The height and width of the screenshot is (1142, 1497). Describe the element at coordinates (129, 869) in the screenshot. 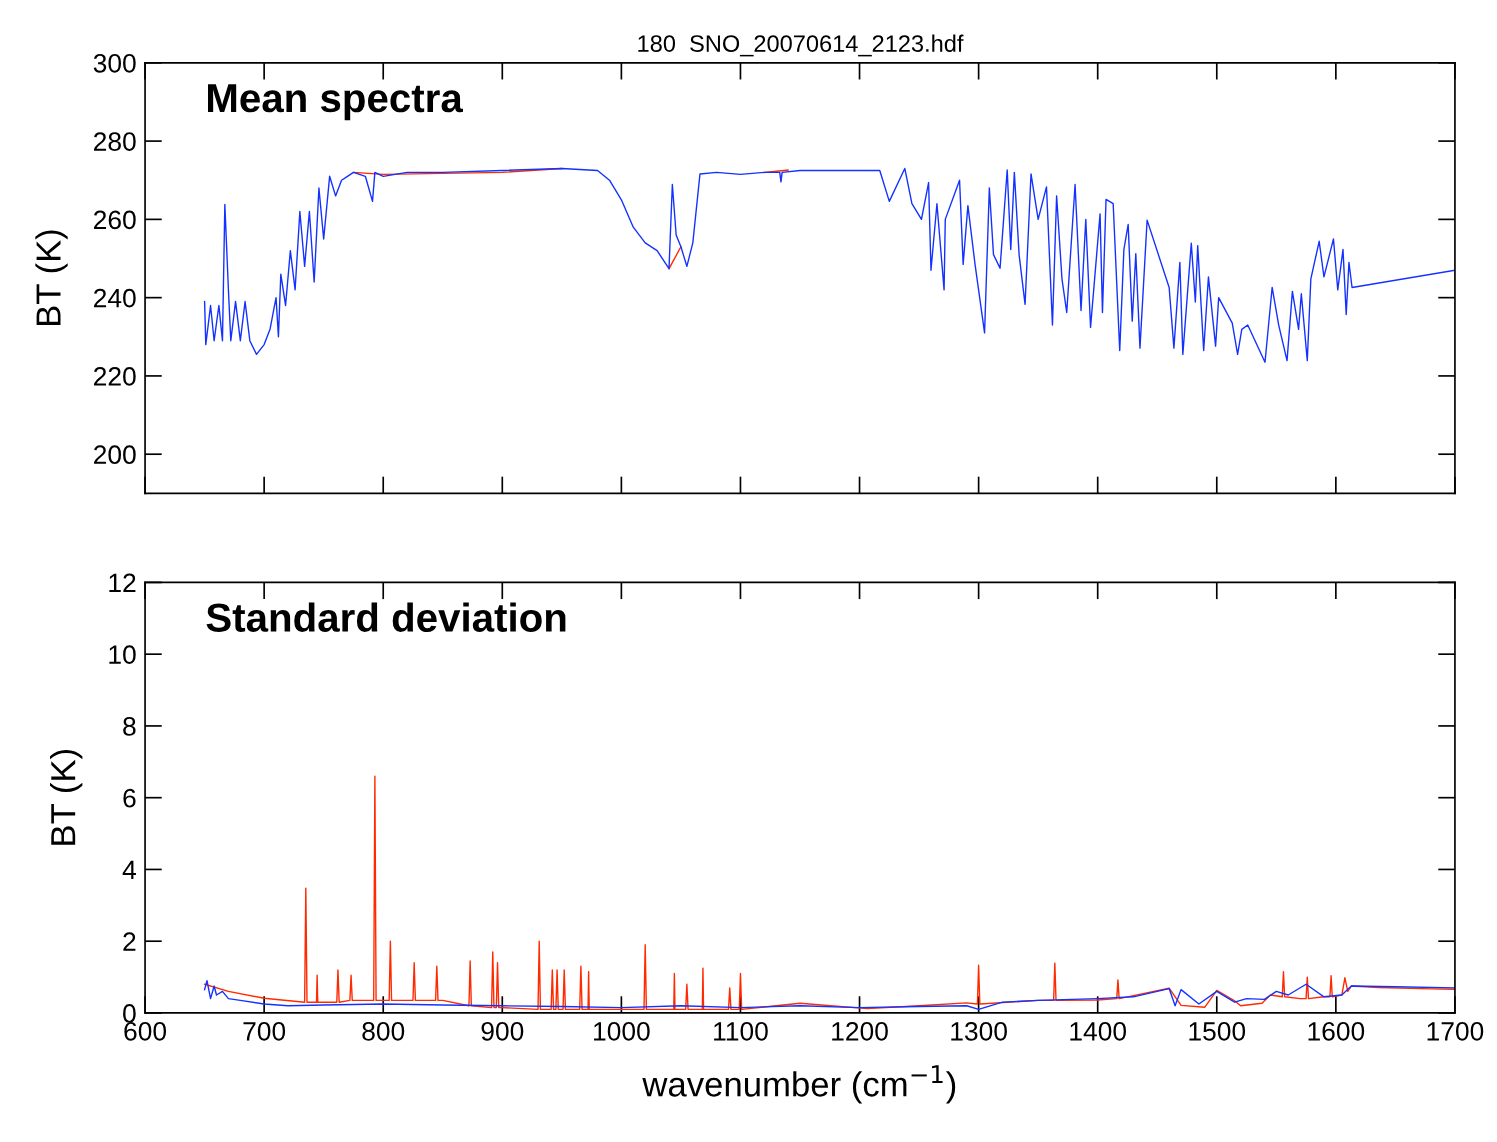

I see `y-tick-label: 4` at that location.